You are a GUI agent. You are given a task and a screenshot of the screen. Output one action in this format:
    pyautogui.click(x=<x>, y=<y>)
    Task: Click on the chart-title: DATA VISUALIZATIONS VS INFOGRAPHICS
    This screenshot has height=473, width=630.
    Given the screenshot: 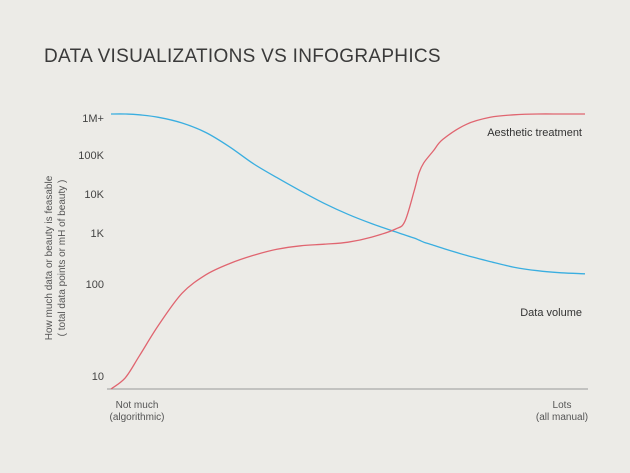 What is the action you would take?
    pyautogui.click(x=242, y=56)
    